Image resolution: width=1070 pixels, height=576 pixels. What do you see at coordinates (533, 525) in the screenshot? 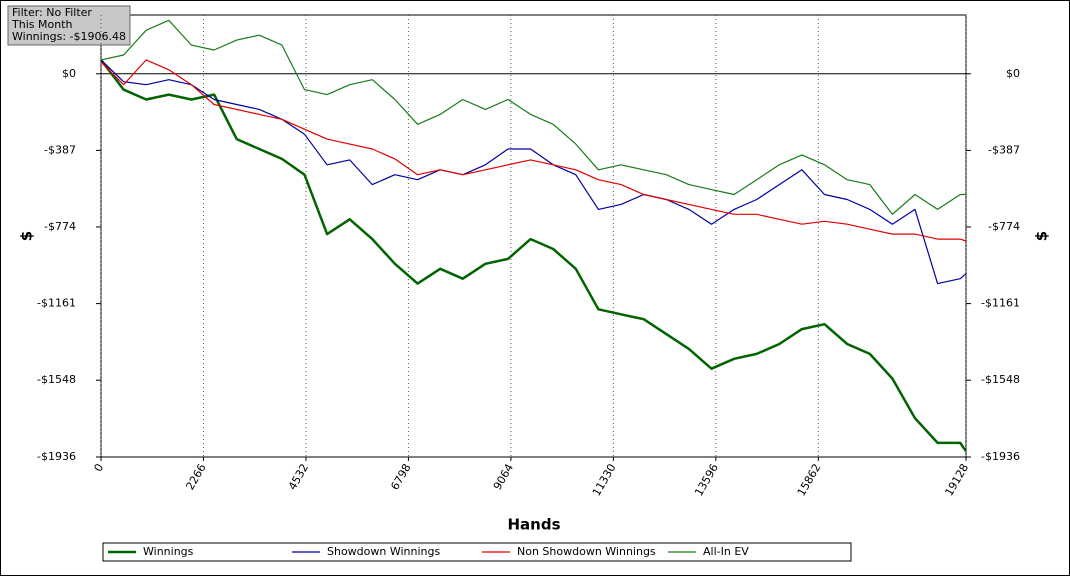
I see `x-axis-title: Hands` at bounding box center [533, 525].